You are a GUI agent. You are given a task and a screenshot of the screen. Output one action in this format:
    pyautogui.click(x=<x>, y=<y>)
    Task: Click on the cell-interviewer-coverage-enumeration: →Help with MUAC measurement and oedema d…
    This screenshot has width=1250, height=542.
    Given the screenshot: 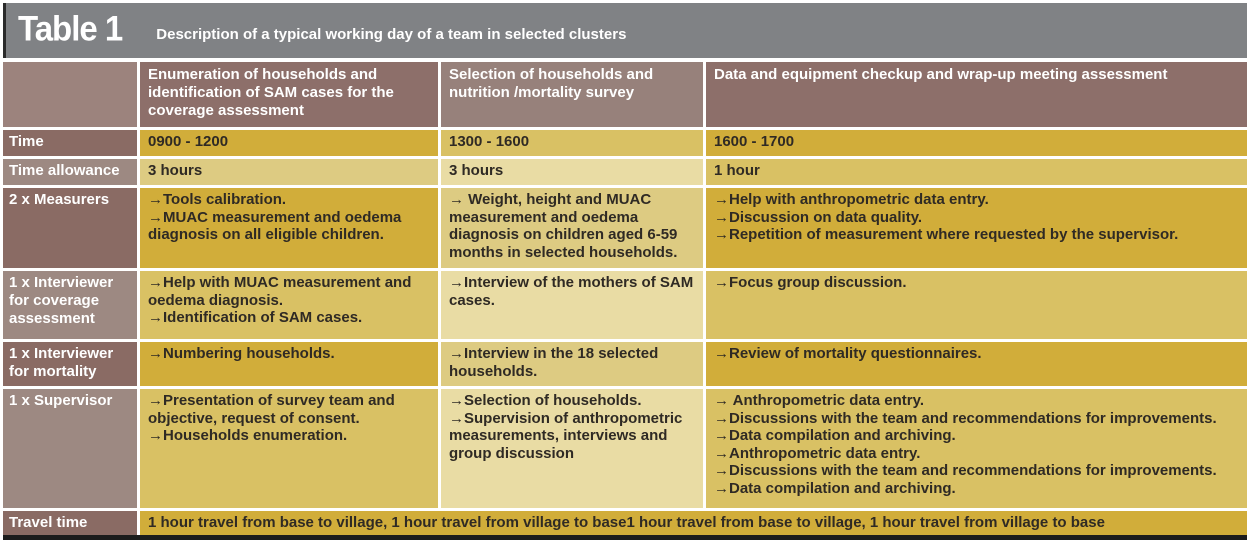 What is the action you would take?
    pyautogui.click(x=289, y=305)
    